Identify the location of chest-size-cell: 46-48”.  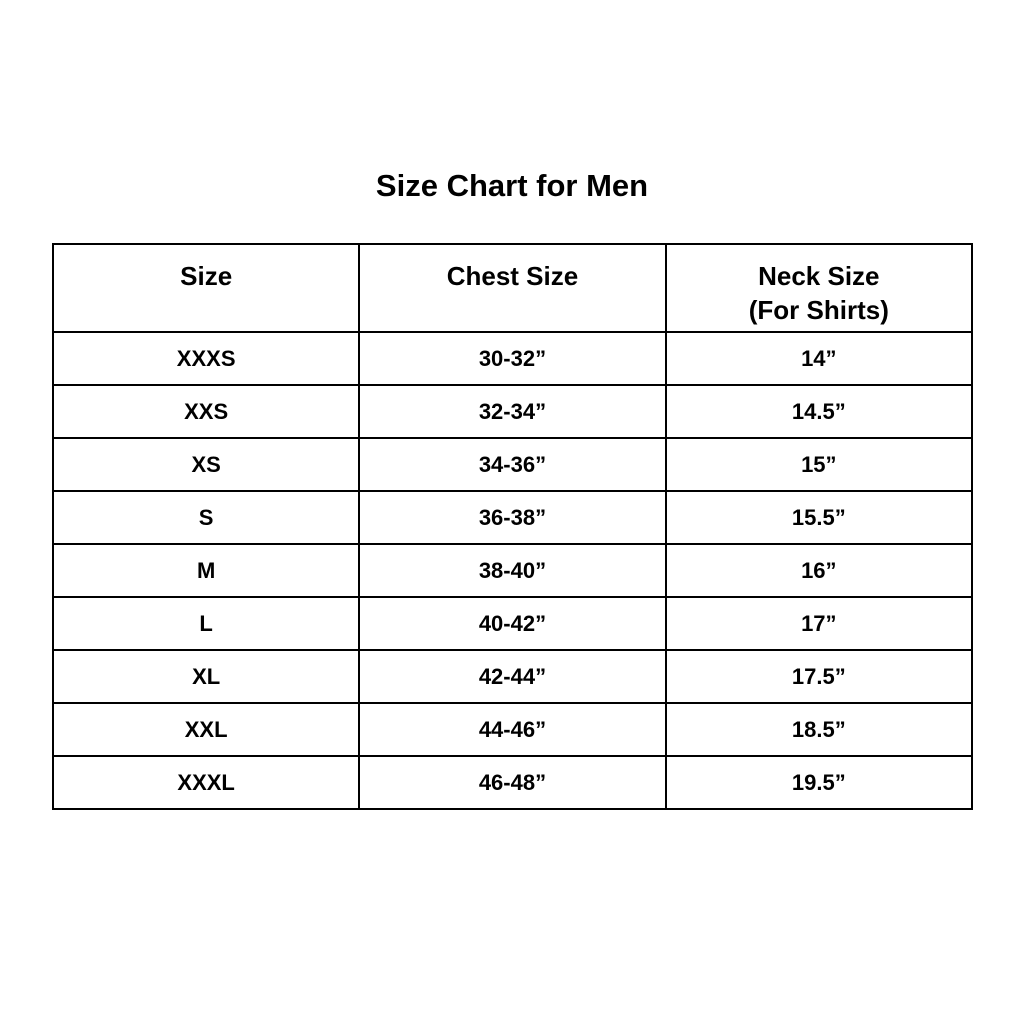
(512, 782).